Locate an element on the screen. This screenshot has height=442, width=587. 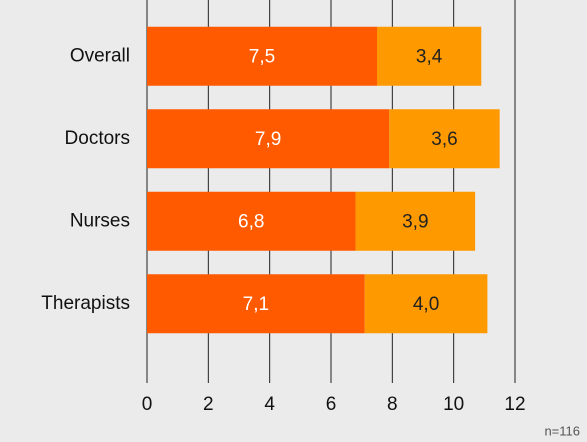
value-label: 7,1 is located at coordinates (256, 304).